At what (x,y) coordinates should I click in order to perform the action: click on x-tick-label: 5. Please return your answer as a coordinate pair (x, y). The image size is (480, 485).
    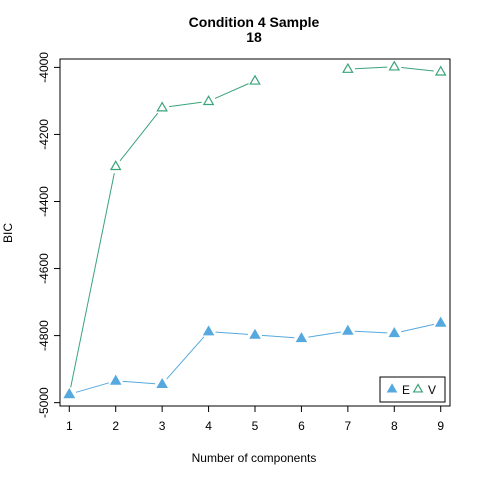
    Looking at the image, I should click on (255, 426).